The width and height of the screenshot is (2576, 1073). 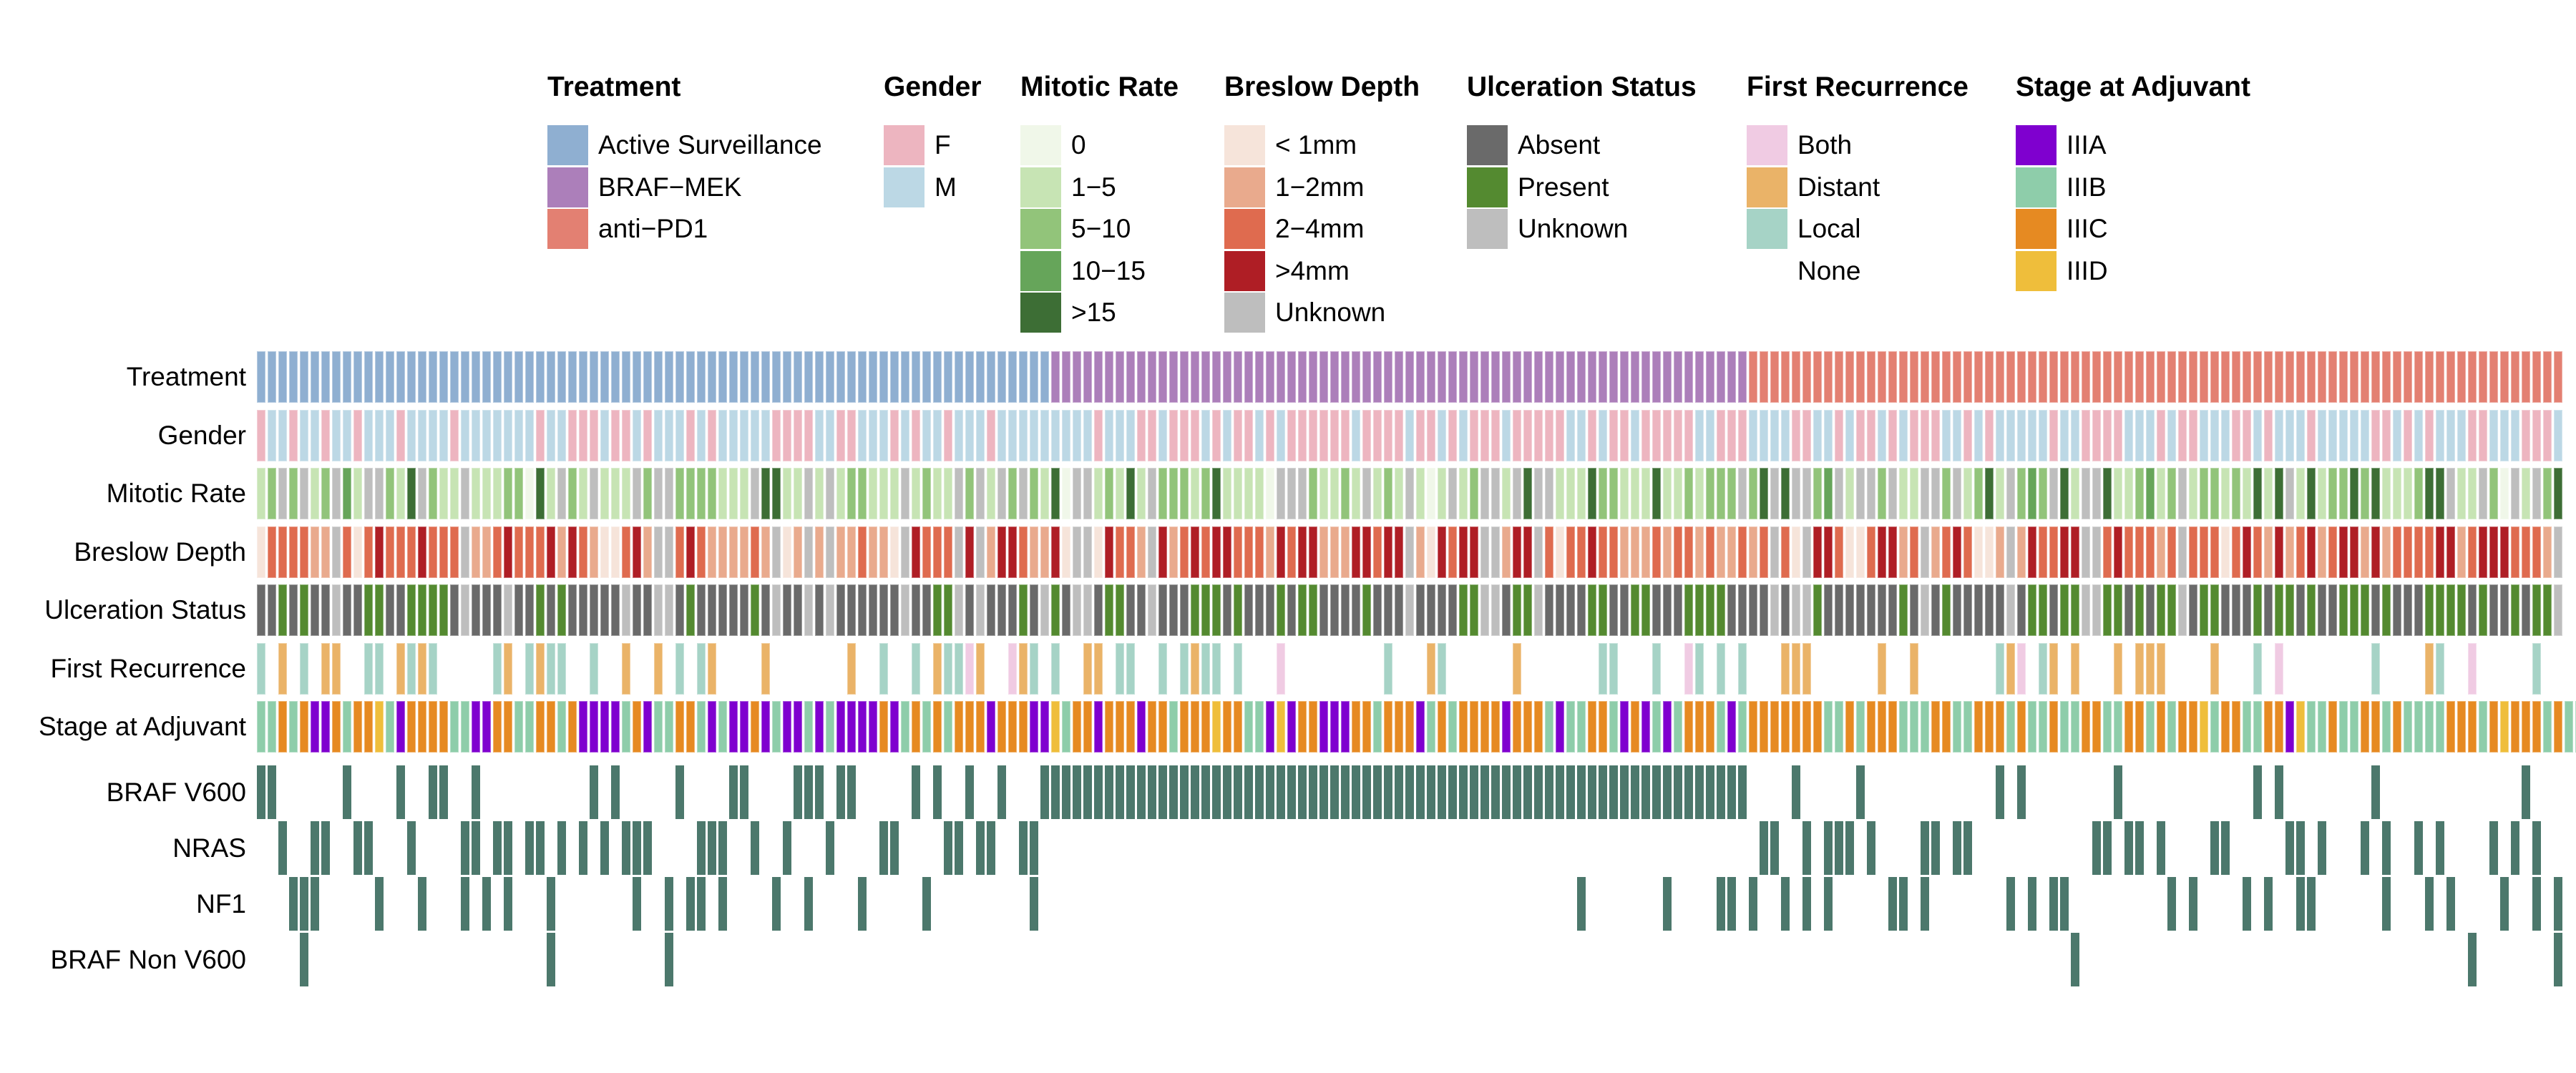 I want to click on legend-title: Breslow Depth, so click(x=1322, y=87).